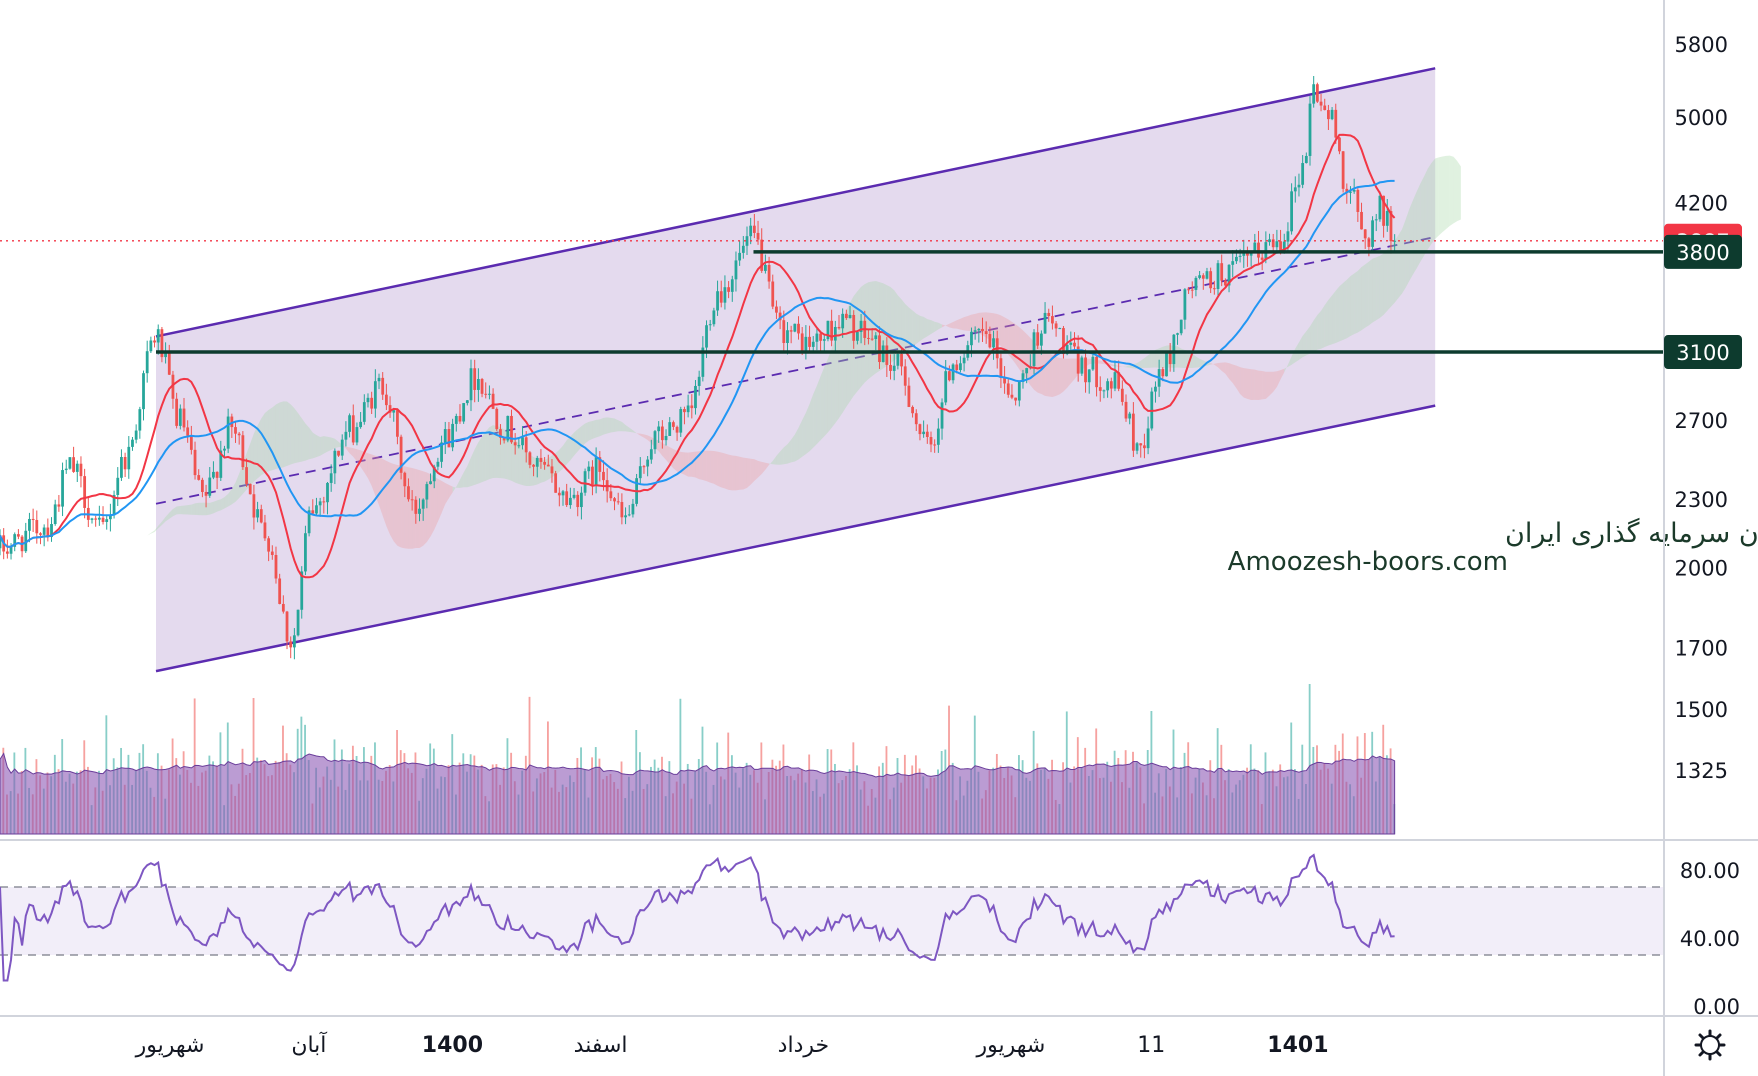 The width and height of the screenshot is (1758, 1076). What do you see at coordinates (732, 1044) in the screenshot?
I see `time-axis: شهریور آبان 1400 اسفند خرداد شهریور 11 1401` at bounding box center [732, 1044].